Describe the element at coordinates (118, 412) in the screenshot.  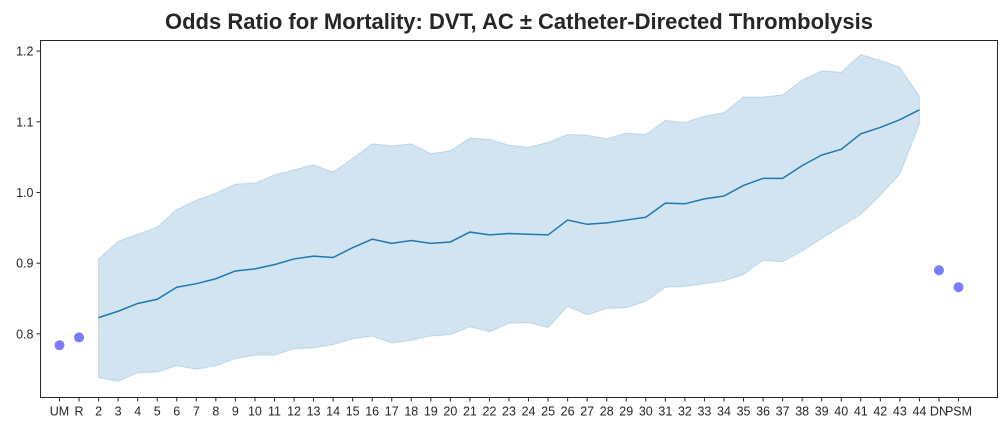
I see `x-tick-label: 3` at that location.